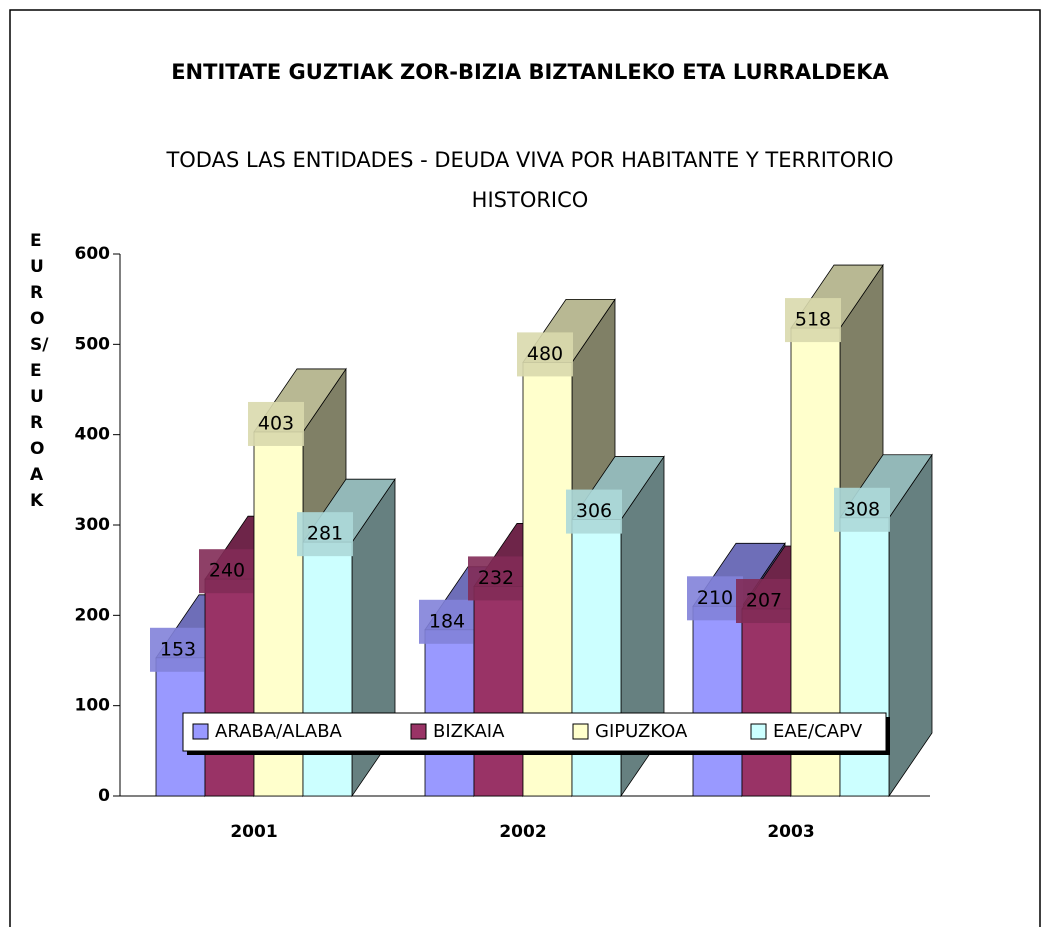  I want to click on value-label: 518, so click(813, 320).